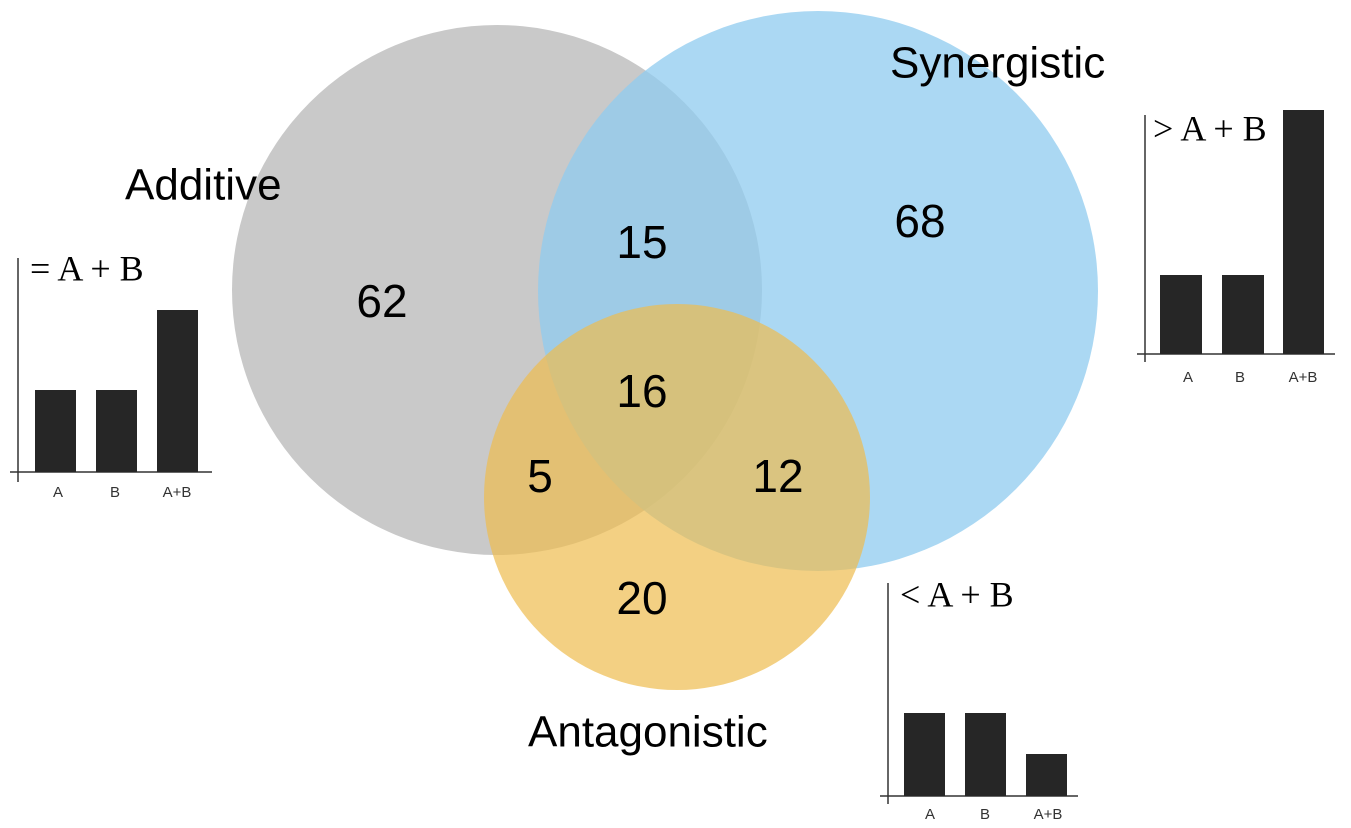 Image resolution: width=1351 pixels, height=828 pixels. Describe the element at coordinates (203, 185) in the screenshot. I see `set-label: Additive` at that location.